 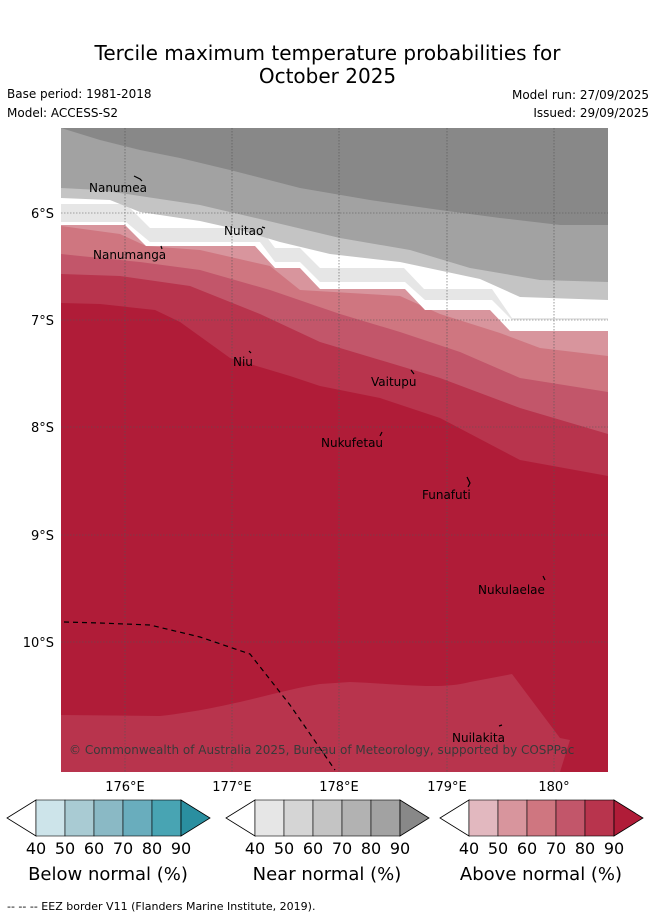 I want to click on near-colorbar-tick: 80, so click(x=371, y=848).